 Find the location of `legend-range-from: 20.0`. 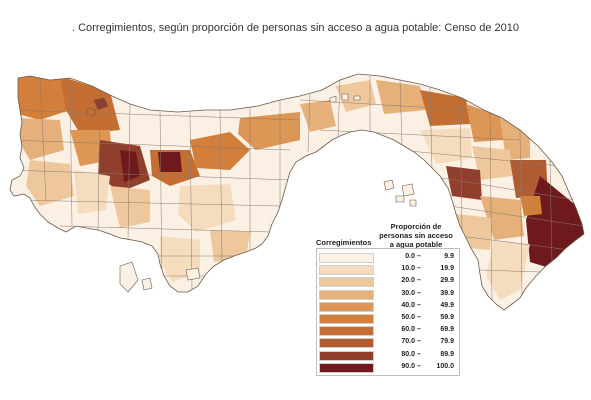

legend-range-from: 20.0 is located at coordinates (408, 281).